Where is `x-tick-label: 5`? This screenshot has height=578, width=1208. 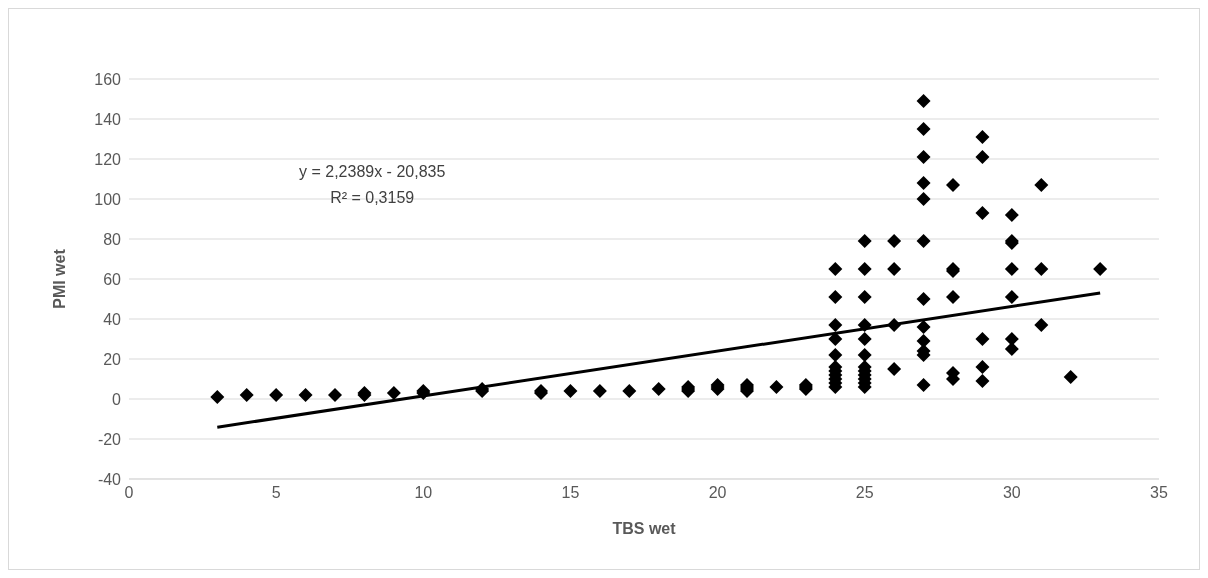 x-tick-label: 5 is located at coordinates (276, 493).